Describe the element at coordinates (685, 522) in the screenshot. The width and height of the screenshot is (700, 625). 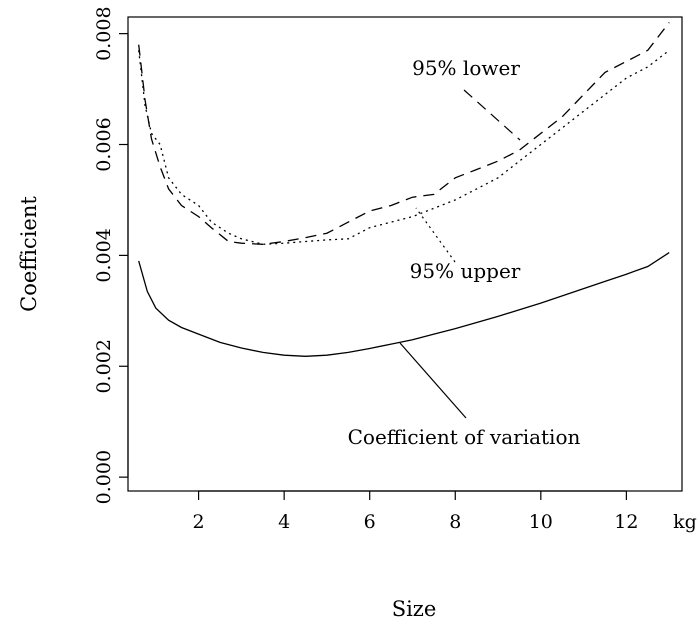
I see `x-unit-label: kg` at that location.